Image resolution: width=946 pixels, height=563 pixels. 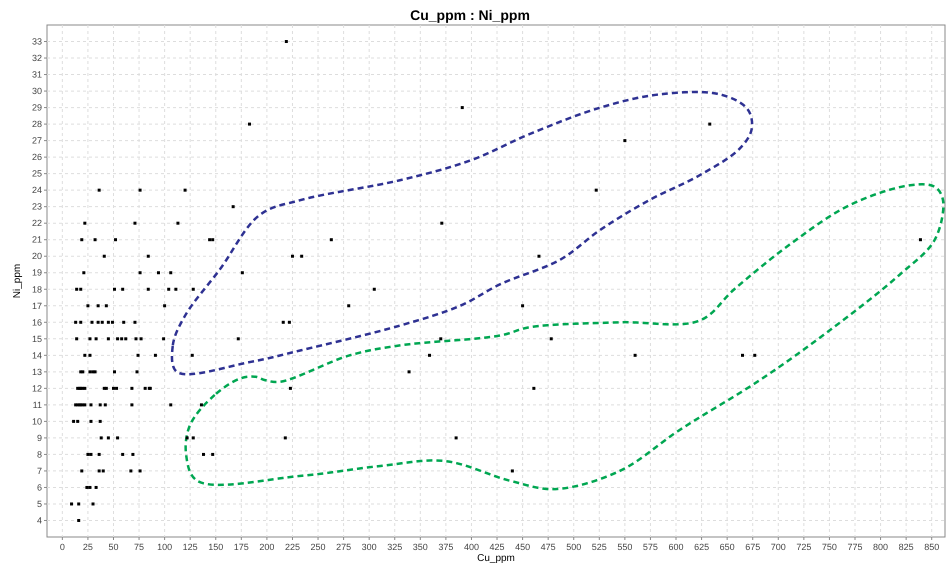 What do you see at coordinates (855, 547) in the screenshot?
I see `x-tick-label: 775` at bounding box center [855, 547].